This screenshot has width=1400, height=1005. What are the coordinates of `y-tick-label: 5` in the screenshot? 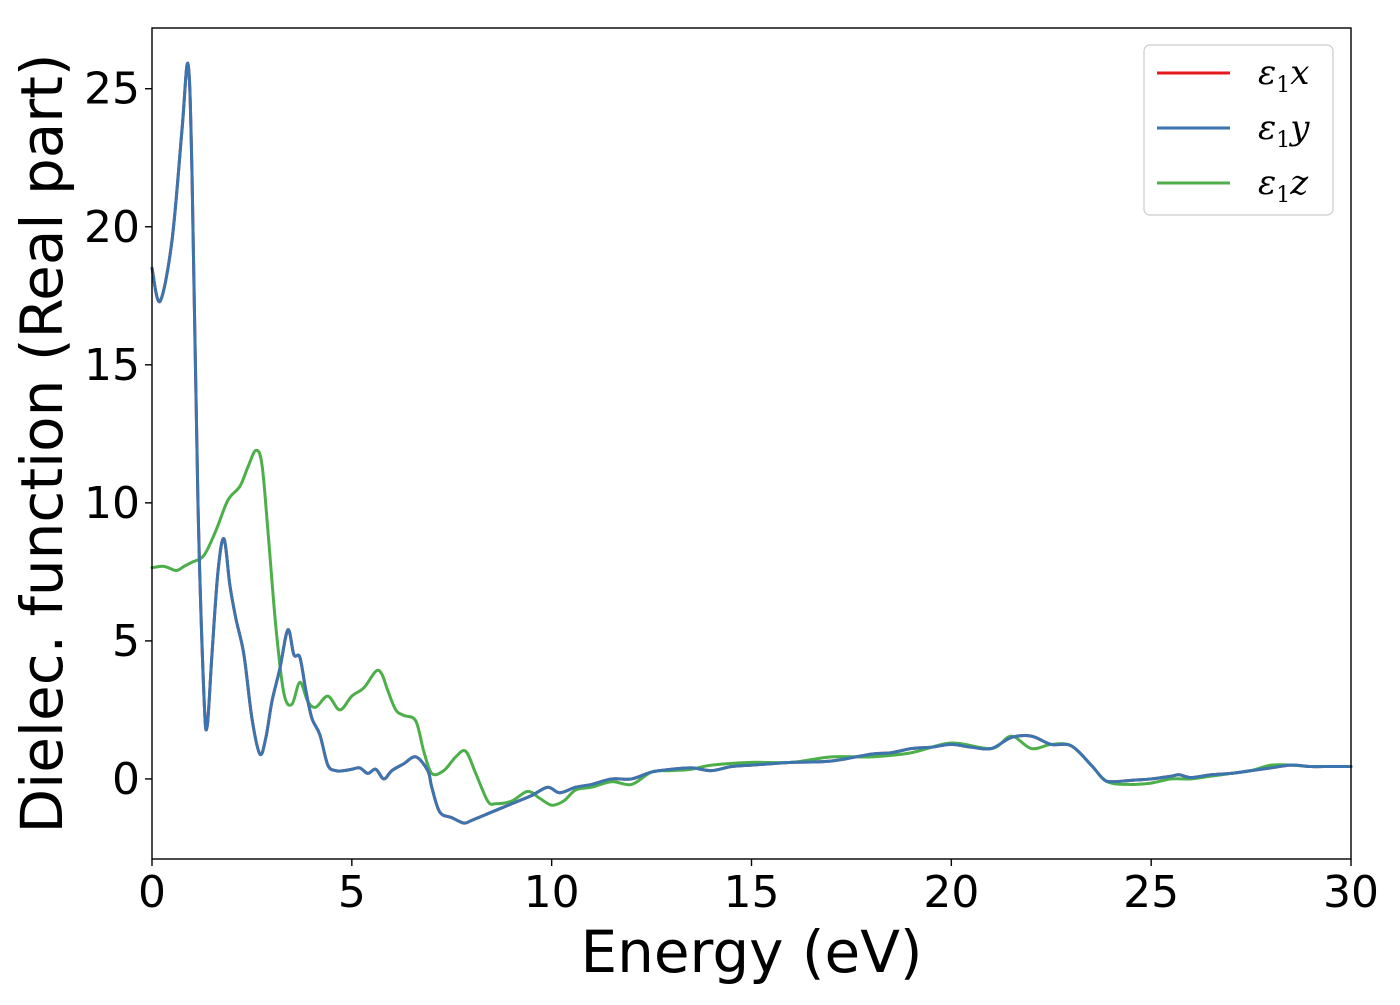 It's located at (126, 641).